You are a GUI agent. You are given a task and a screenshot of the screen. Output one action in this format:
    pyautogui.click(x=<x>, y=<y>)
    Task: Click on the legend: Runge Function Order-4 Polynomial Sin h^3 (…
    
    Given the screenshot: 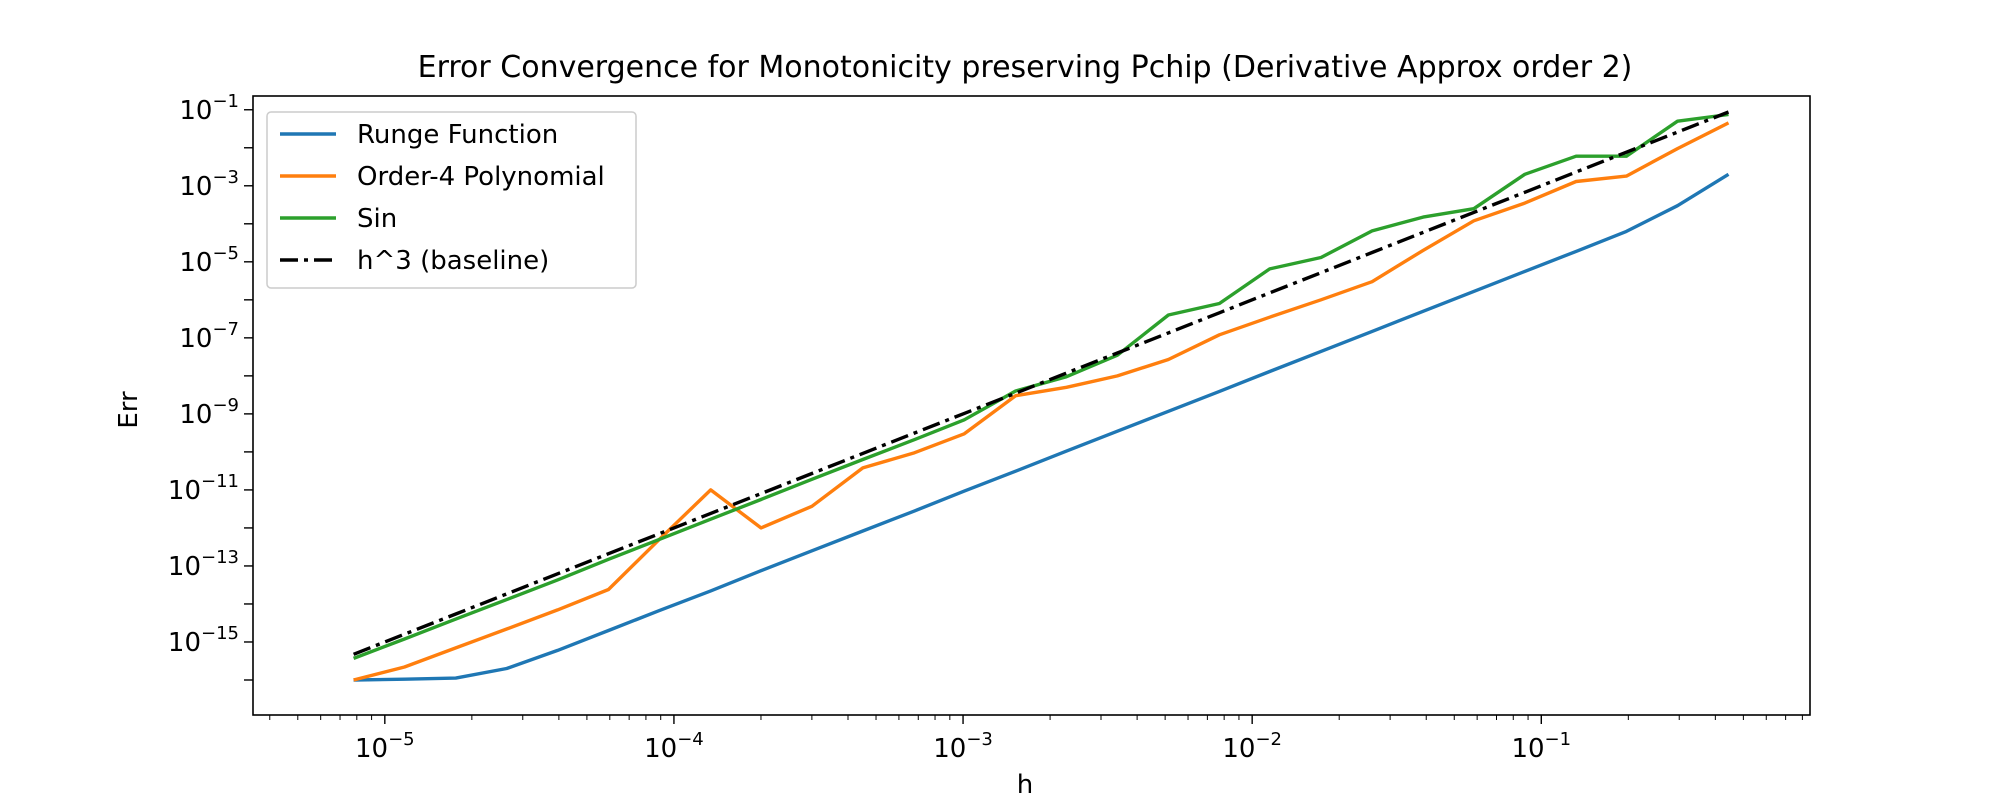 What is the action you would take?
    pyautogui.click(x=451, y=200)
    